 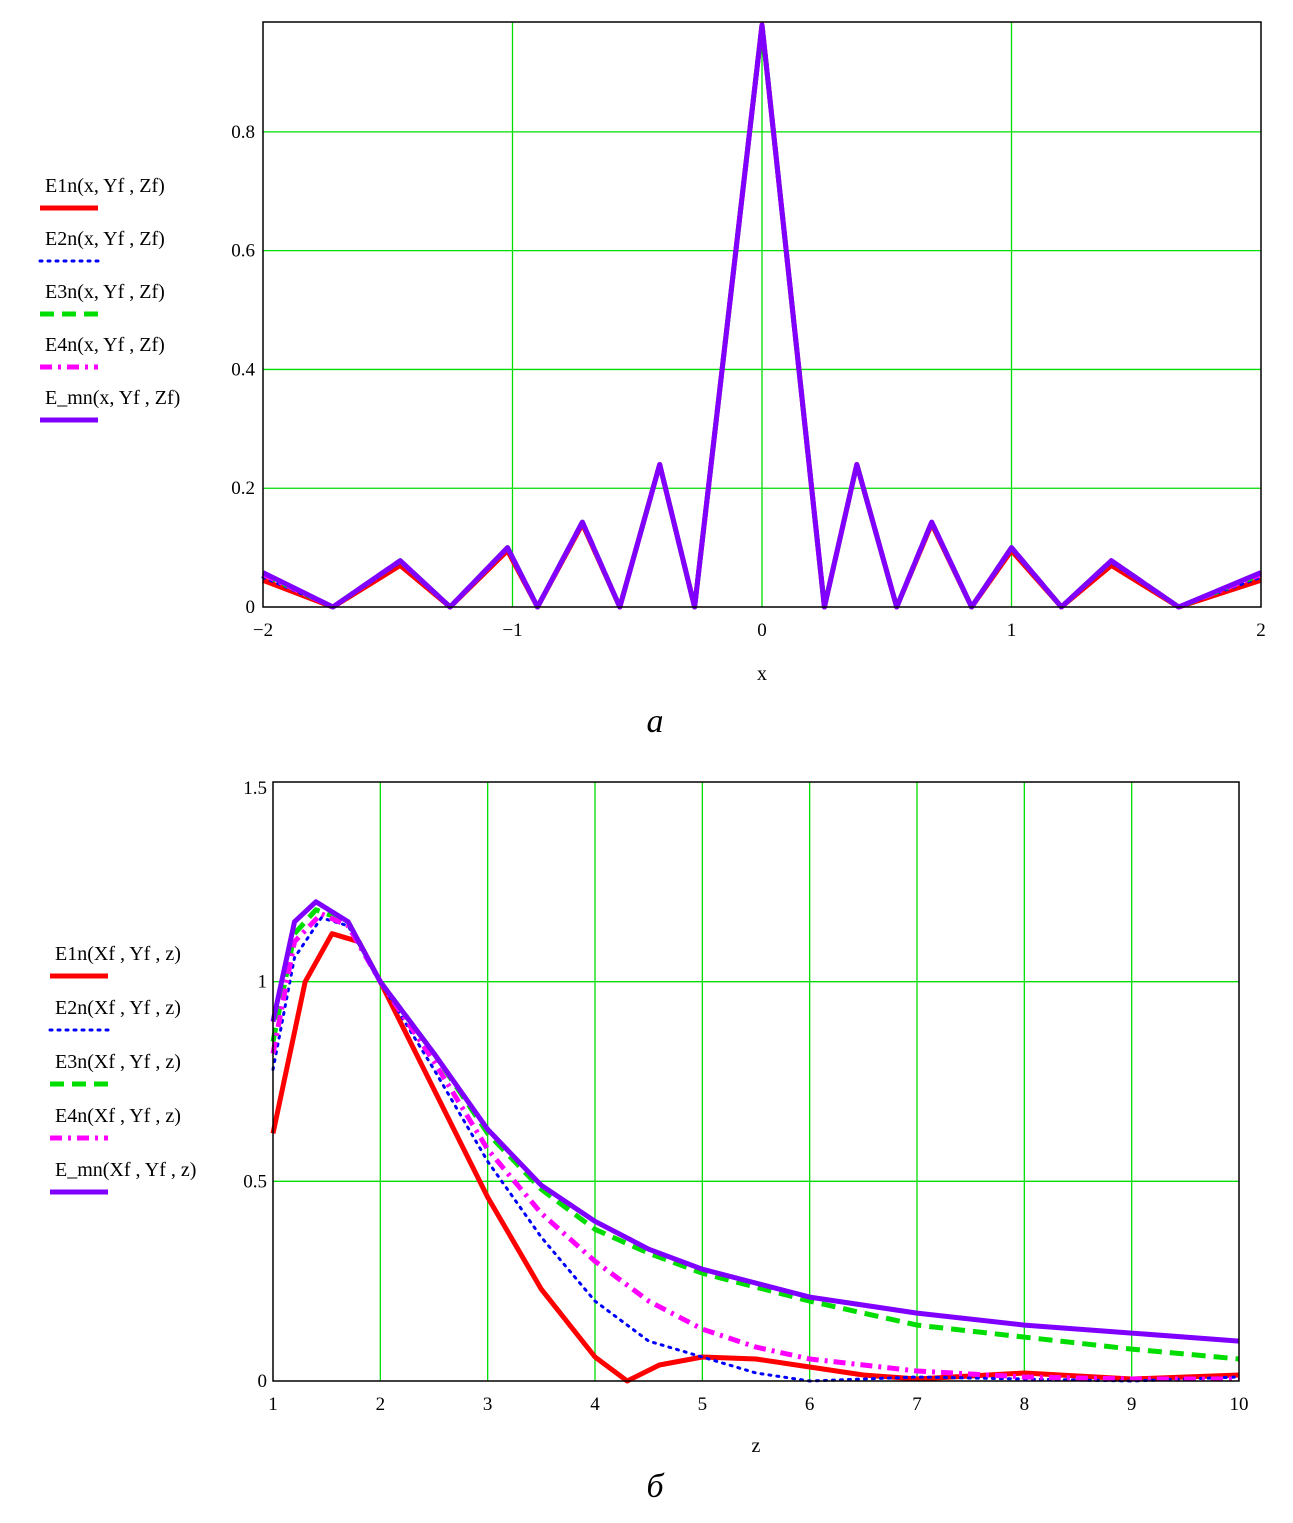 What do you see at coordinates (105, 186) in the screenshot?
I see `legend-label: E1n(x, Yf , Zf)` at bounding box center [105, 186].